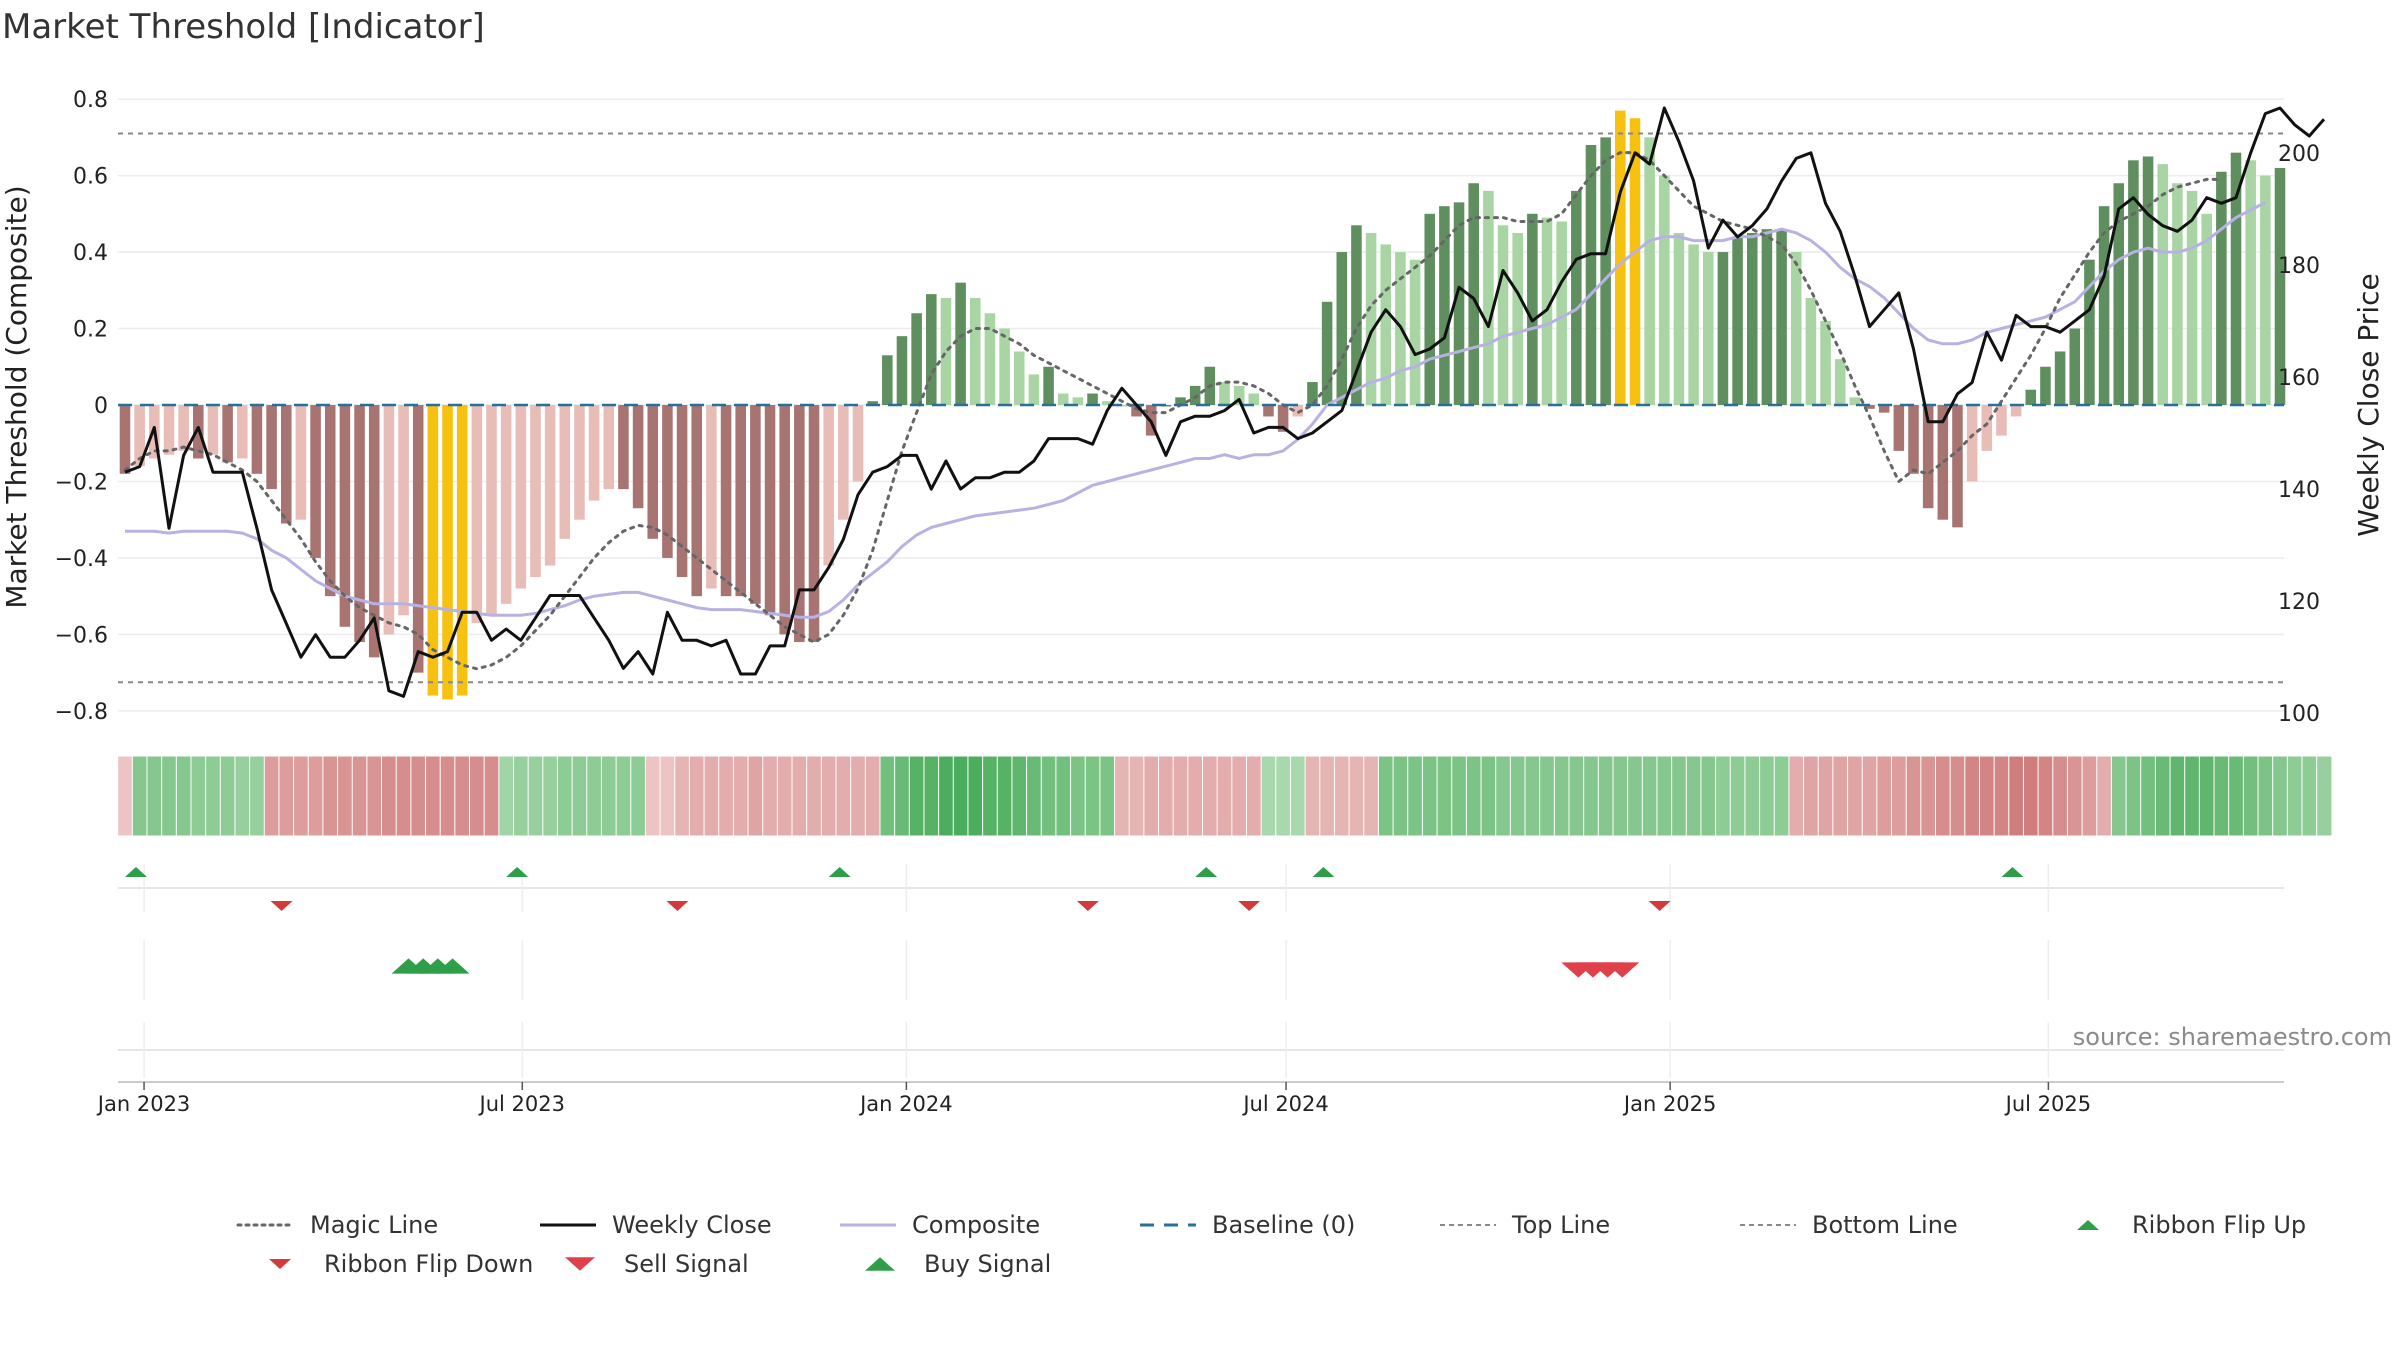  What do you see at coordinates (1849, 1225) in the screenshot?
I see `legend-item: Bottom Line` at bounding box center [1849, 1225].